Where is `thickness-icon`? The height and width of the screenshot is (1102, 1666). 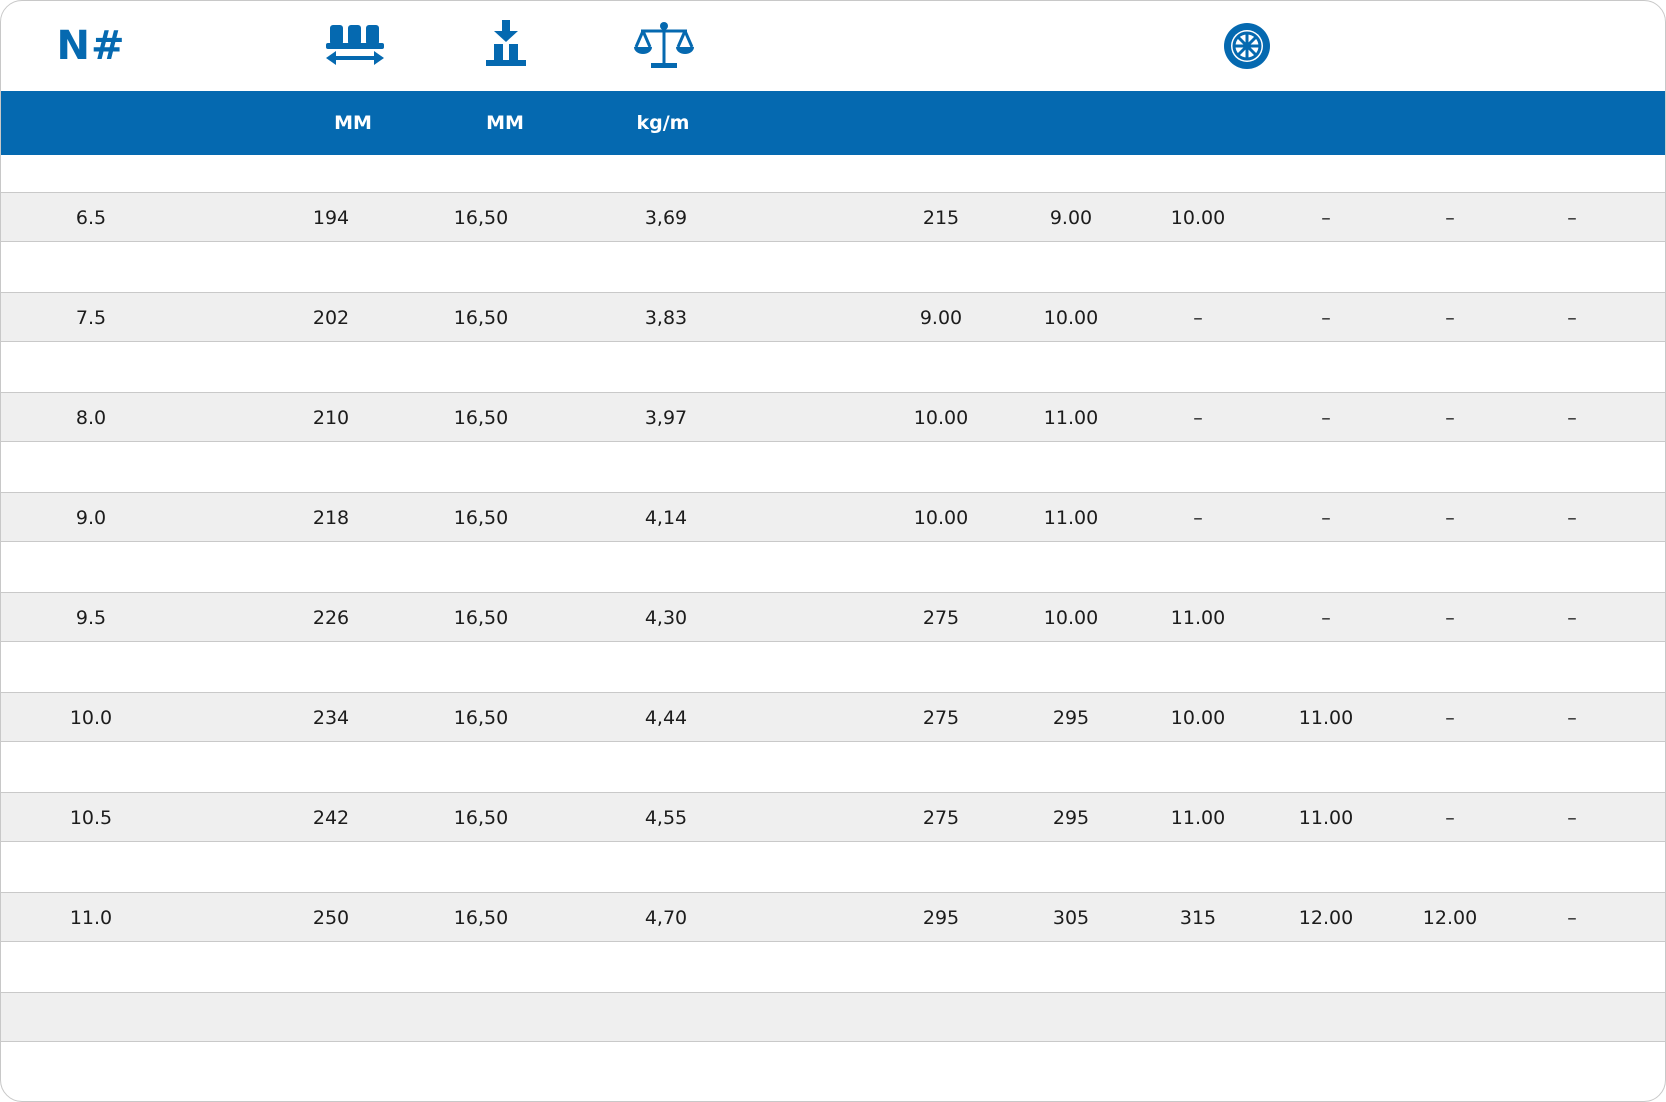 thickness-icon is located at coordinates (506, 46).